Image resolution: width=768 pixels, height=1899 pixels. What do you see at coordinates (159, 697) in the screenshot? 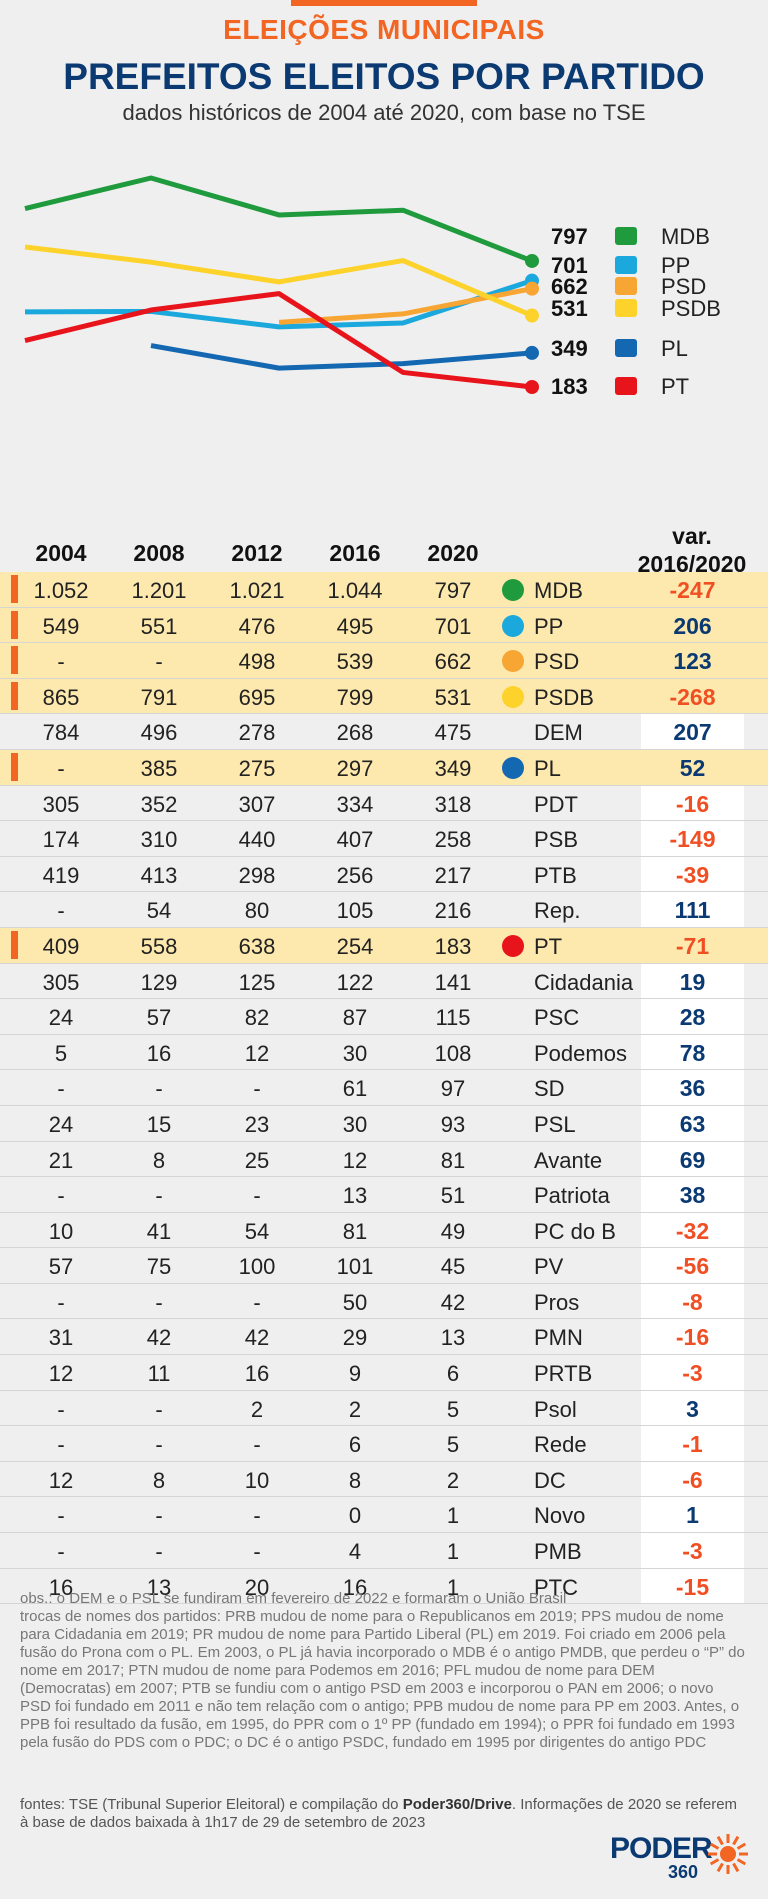
I see `cell-2008: 791` at bounding box center [159, 697].